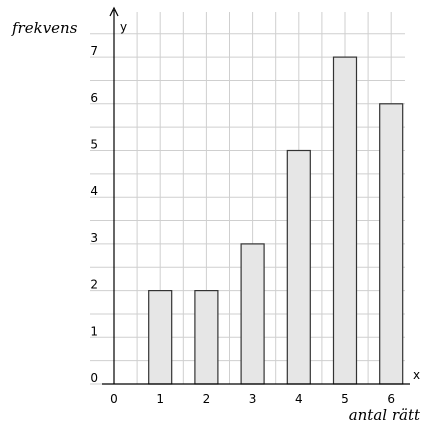  Describe the element at coordinates (160, 399) in the screenshot. I see `x-tick-label-1: 1` at that location.